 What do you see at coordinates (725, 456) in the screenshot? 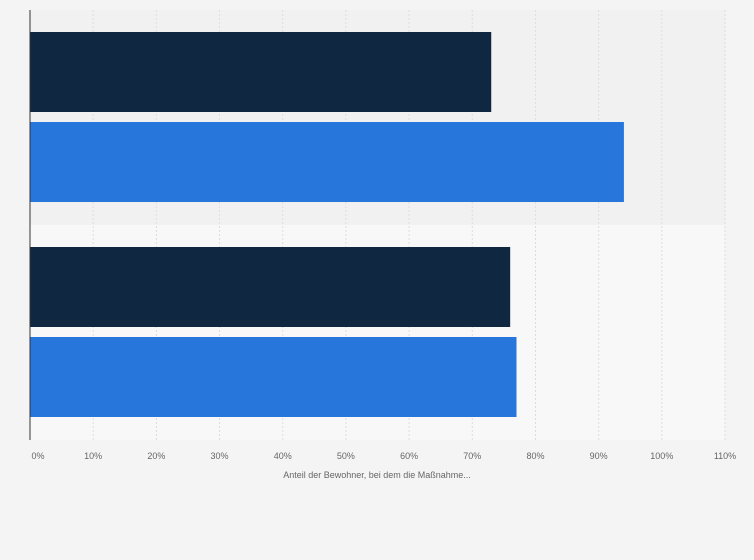
I see `x-tick-label: 110%` at bounding box center [725, 456].